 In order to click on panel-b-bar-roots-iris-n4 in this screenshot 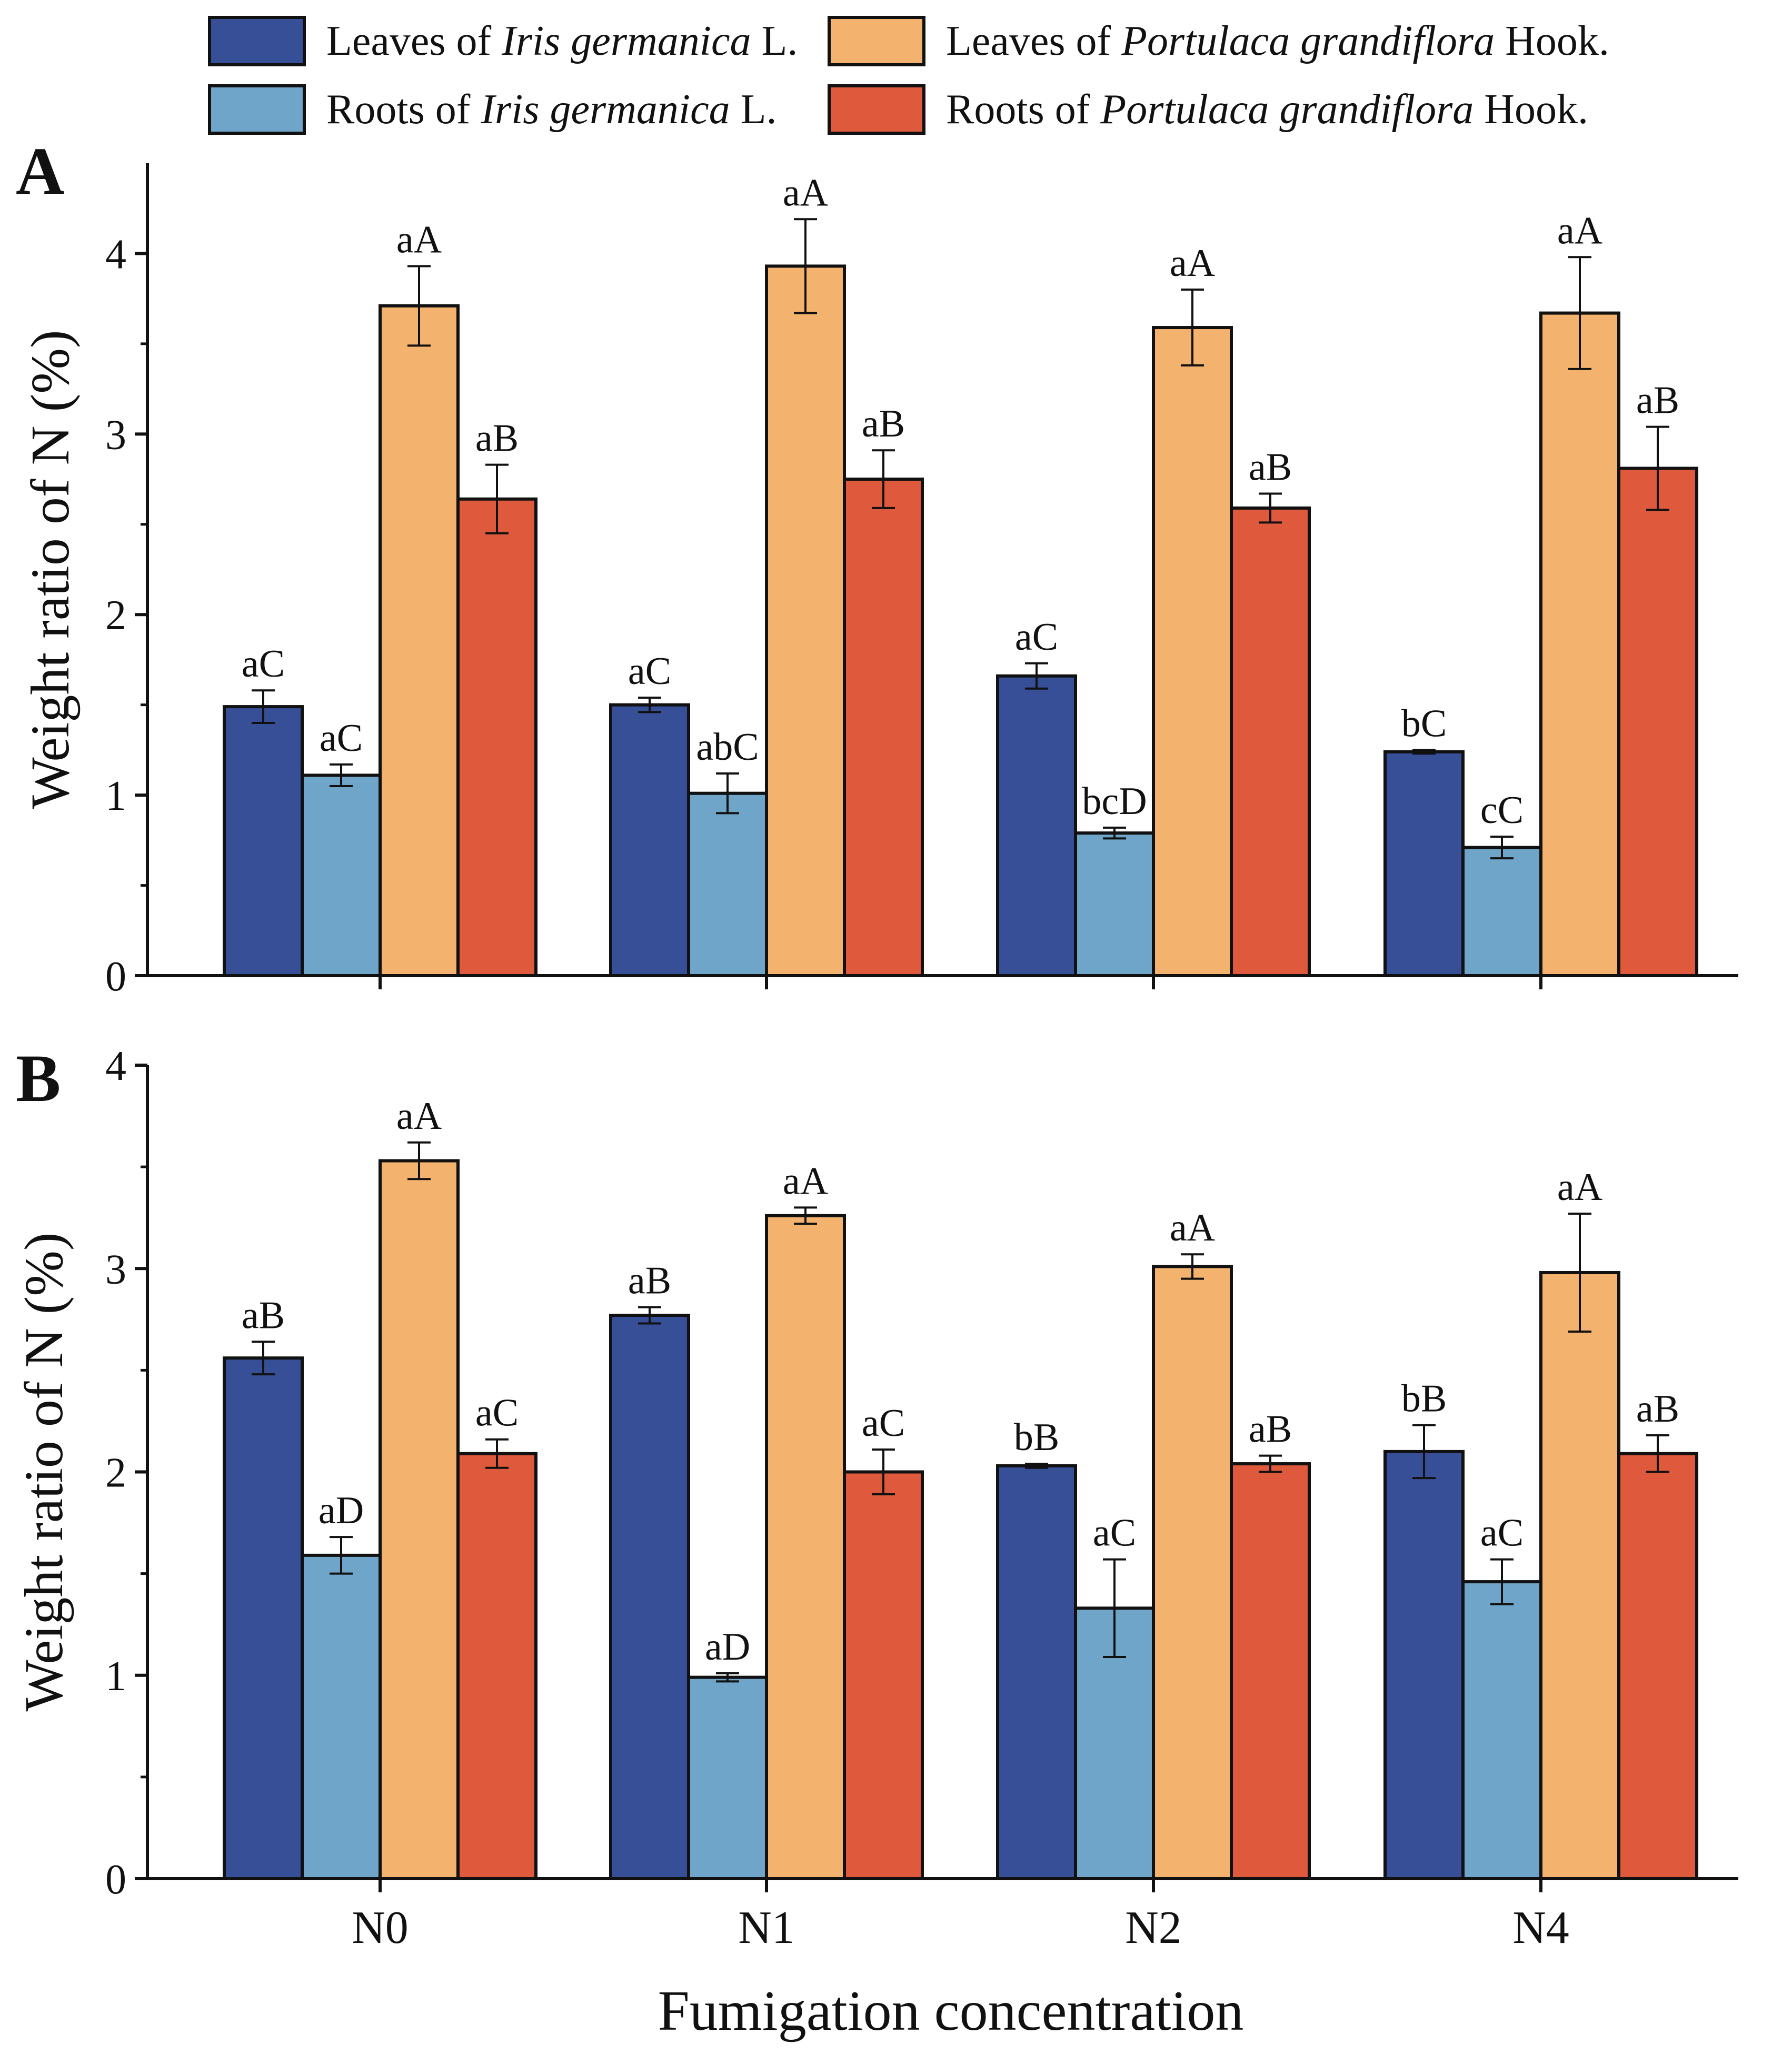, I will do `click(1501, 1730)`.